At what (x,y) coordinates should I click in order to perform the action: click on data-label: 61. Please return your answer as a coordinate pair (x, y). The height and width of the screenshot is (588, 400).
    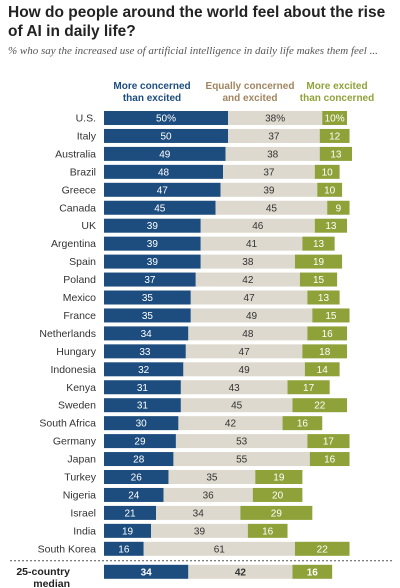
    Looking at the image, I should click on (220, 549).